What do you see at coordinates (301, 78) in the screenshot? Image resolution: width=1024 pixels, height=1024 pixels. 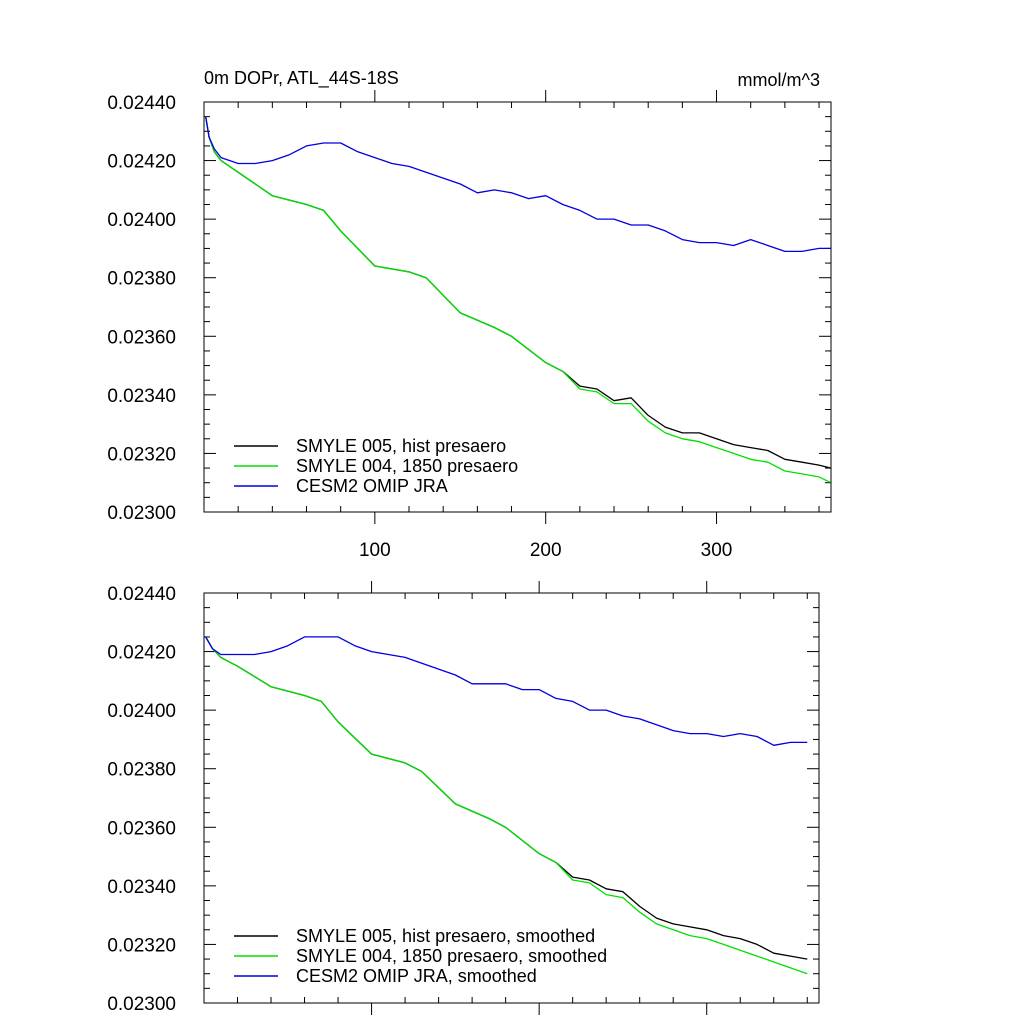 I see `chart-title: 0m DOPr, ATL_44S-18S` at bounding box center [301, 78].